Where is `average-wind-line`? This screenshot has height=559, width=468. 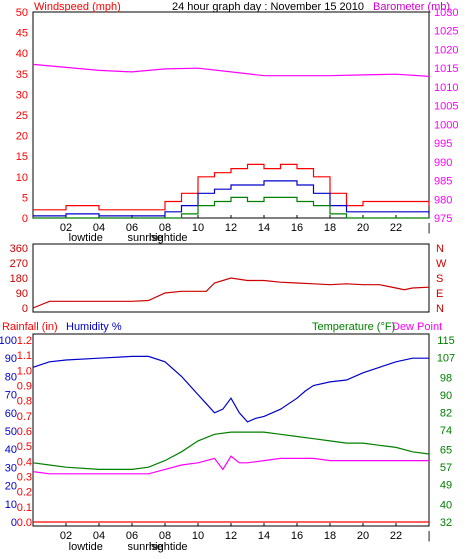 average-wind-line is located at coordinates (231, 198).